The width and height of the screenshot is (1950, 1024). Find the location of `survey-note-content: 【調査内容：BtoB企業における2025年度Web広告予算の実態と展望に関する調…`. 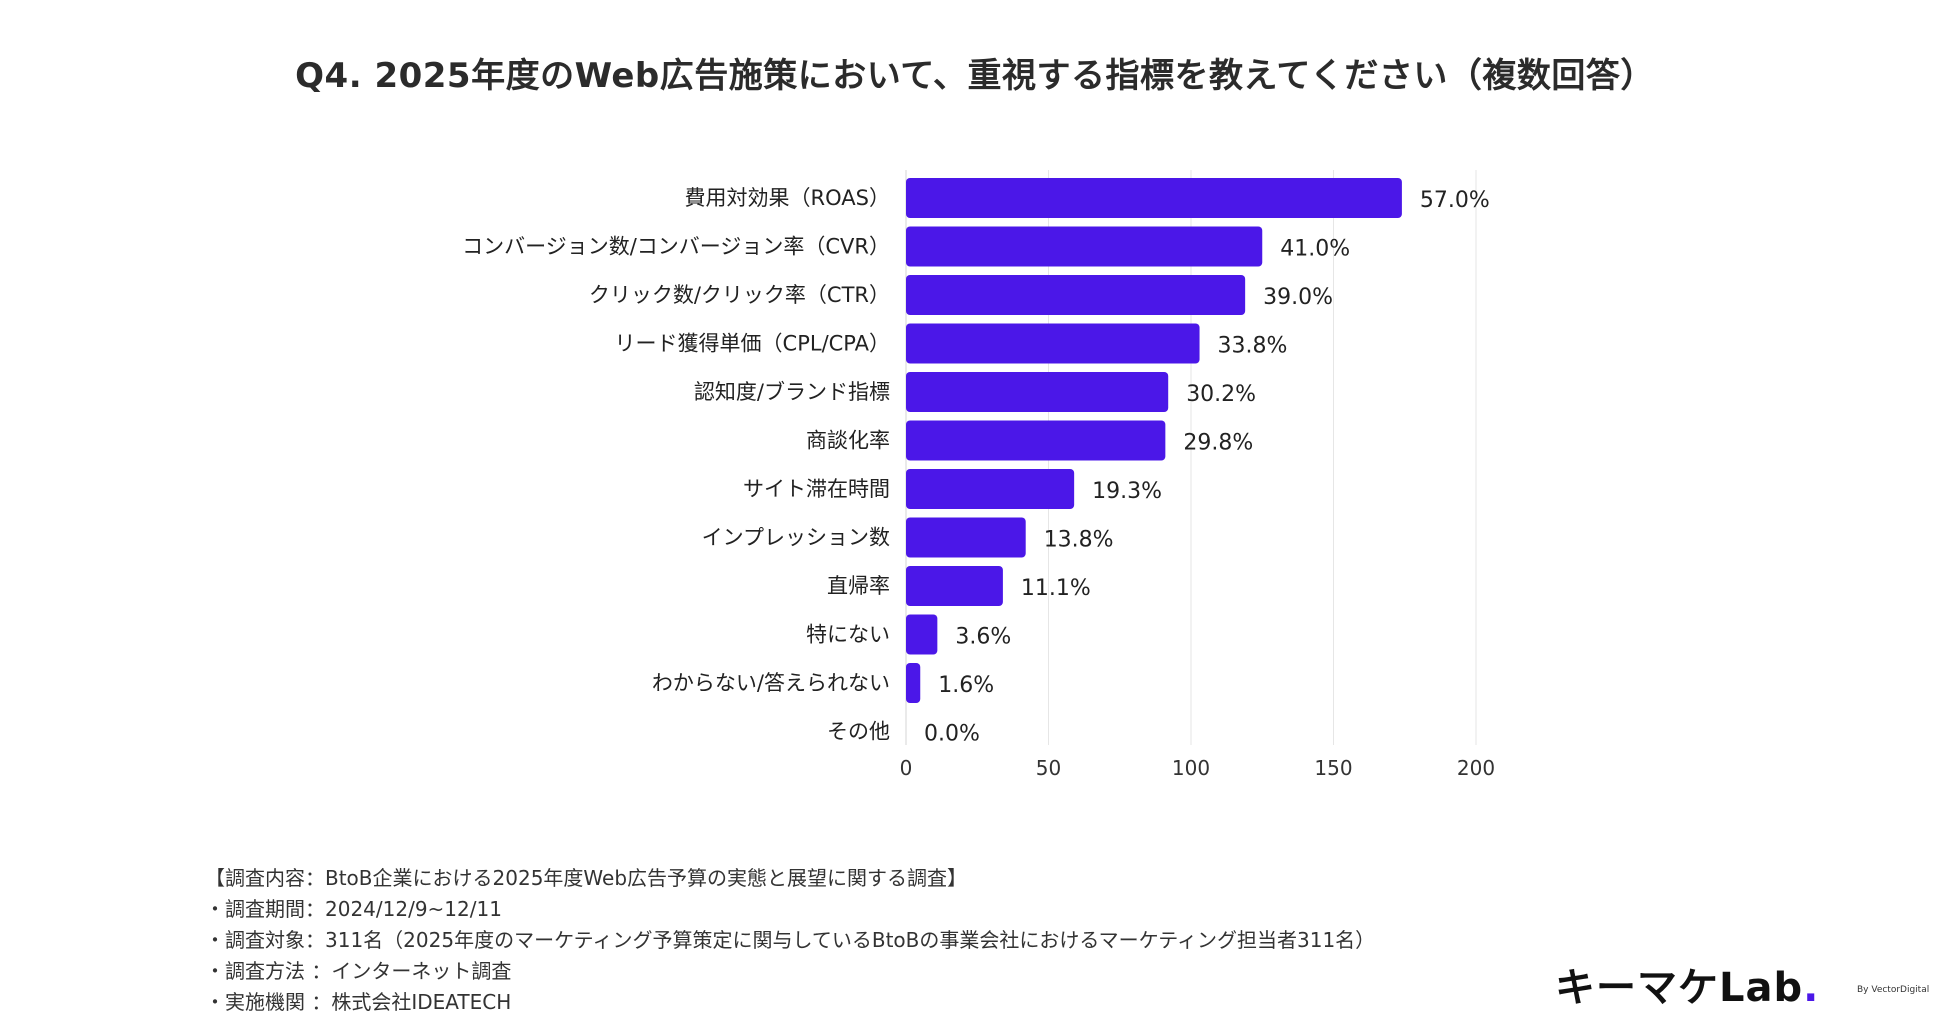

survey-note-content: 【調査内容：BtoB企業における2025年度Web広告予算の実態と展望に関する調… is located at coordinates (586, 878).